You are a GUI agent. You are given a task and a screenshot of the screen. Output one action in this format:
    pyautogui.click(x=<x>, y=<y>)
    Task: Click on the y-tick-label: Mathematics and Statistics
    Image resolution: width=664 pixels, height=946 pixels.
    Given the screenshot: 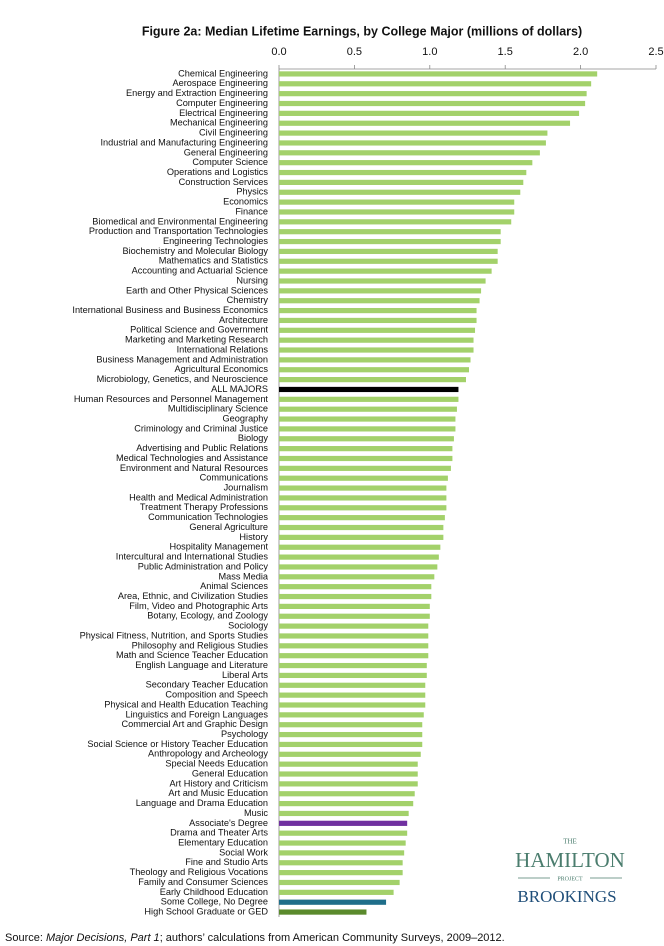 What is the action you would take?
    pyautogui.click(x=214, y=261)
    